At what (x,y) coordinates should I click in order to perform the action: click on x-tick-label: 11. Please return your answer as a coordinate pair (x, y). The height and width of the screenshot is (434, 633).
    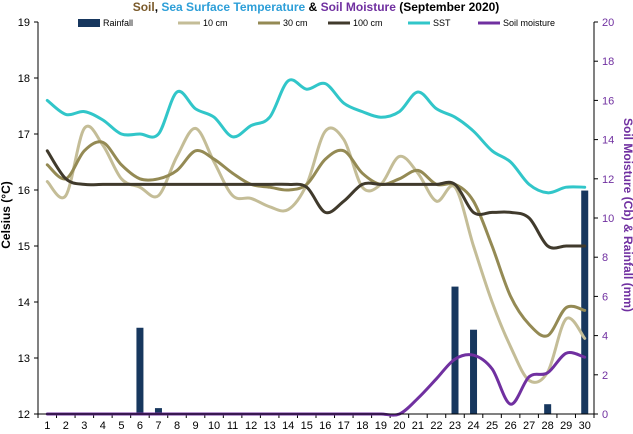
    Looking at the image, I should click on (232, 426).